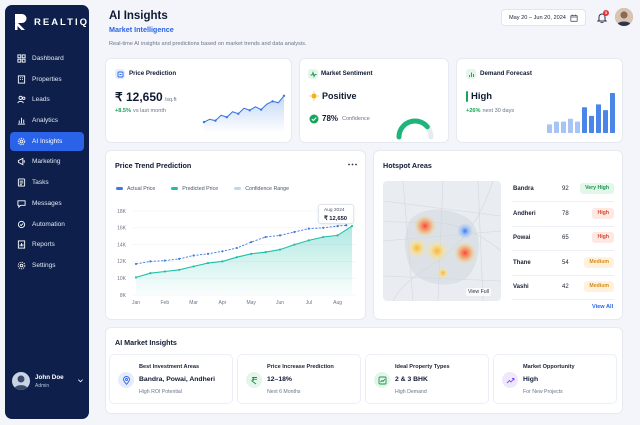 This screenshot has height=425, width=640. I want to click on sidebar-item-automation: Automation, so click(47, 224).